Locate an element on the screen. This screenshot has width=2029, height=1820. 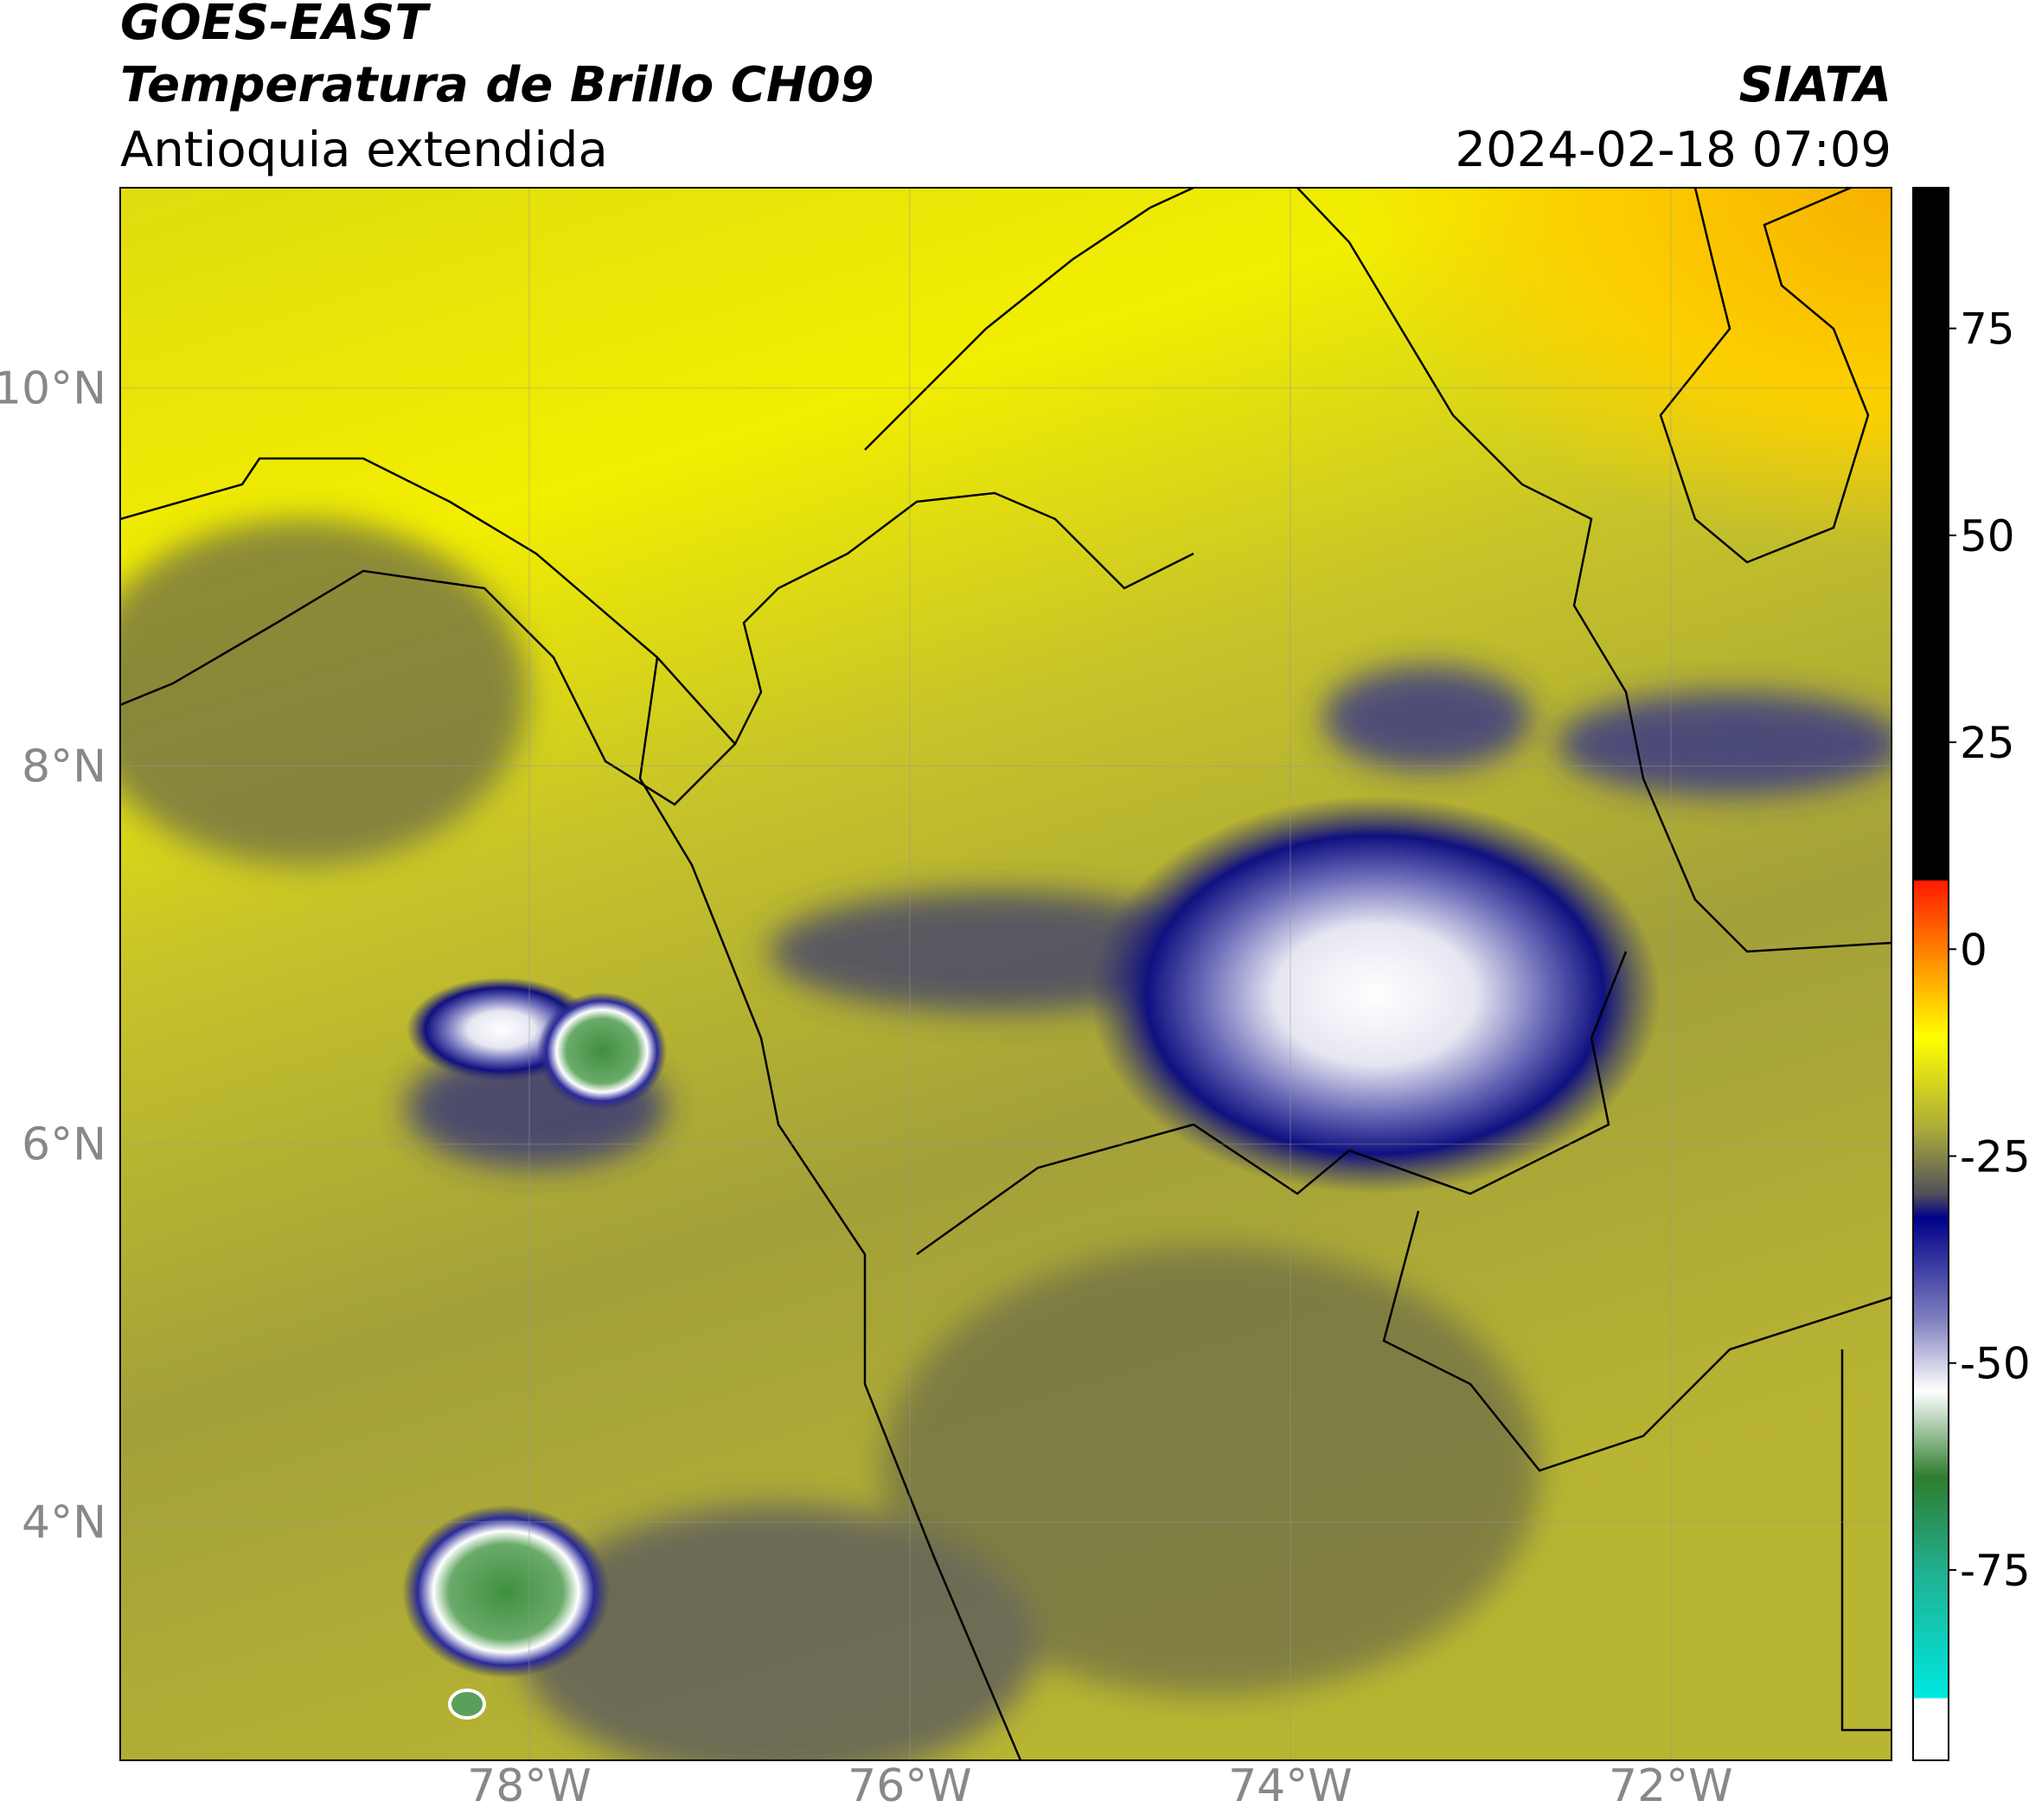
y-tick-label: 6°N is located at coordinates (64, 1145).